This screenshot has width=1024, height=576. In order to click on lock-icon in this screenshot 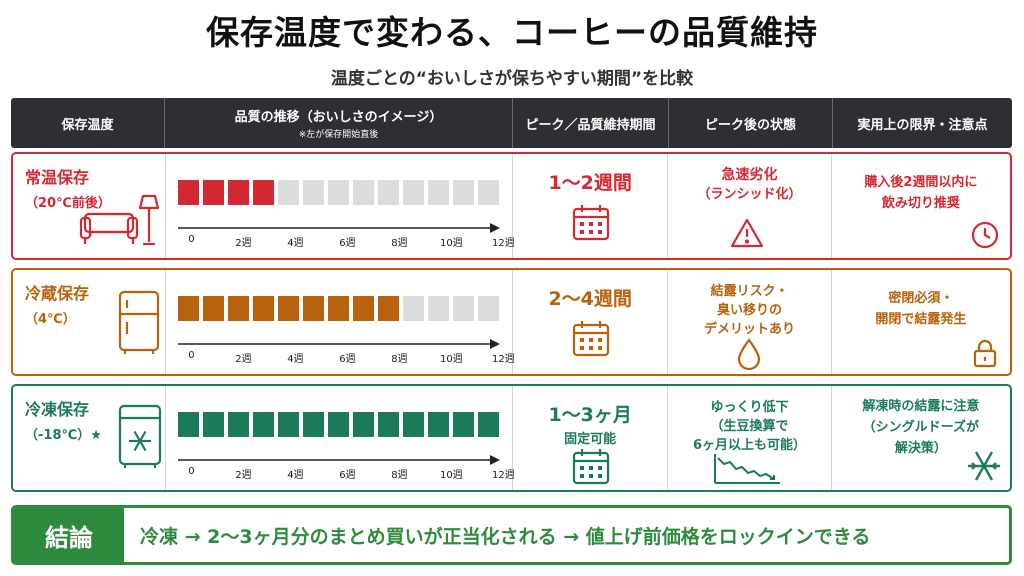, I will do `click(985, 355)`.